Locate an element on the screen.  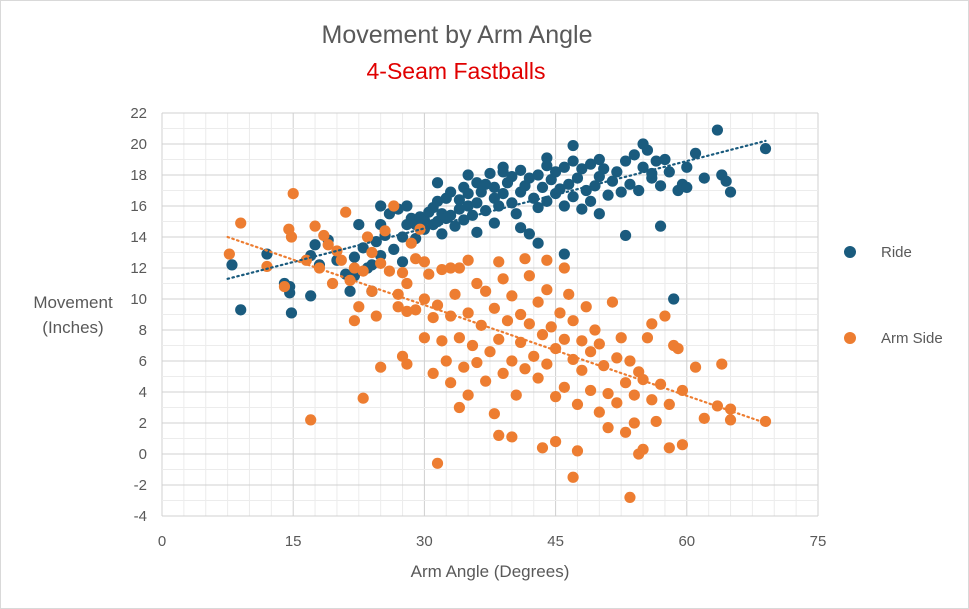
y-tick-label: 4 is located at coordinates (143, 392).